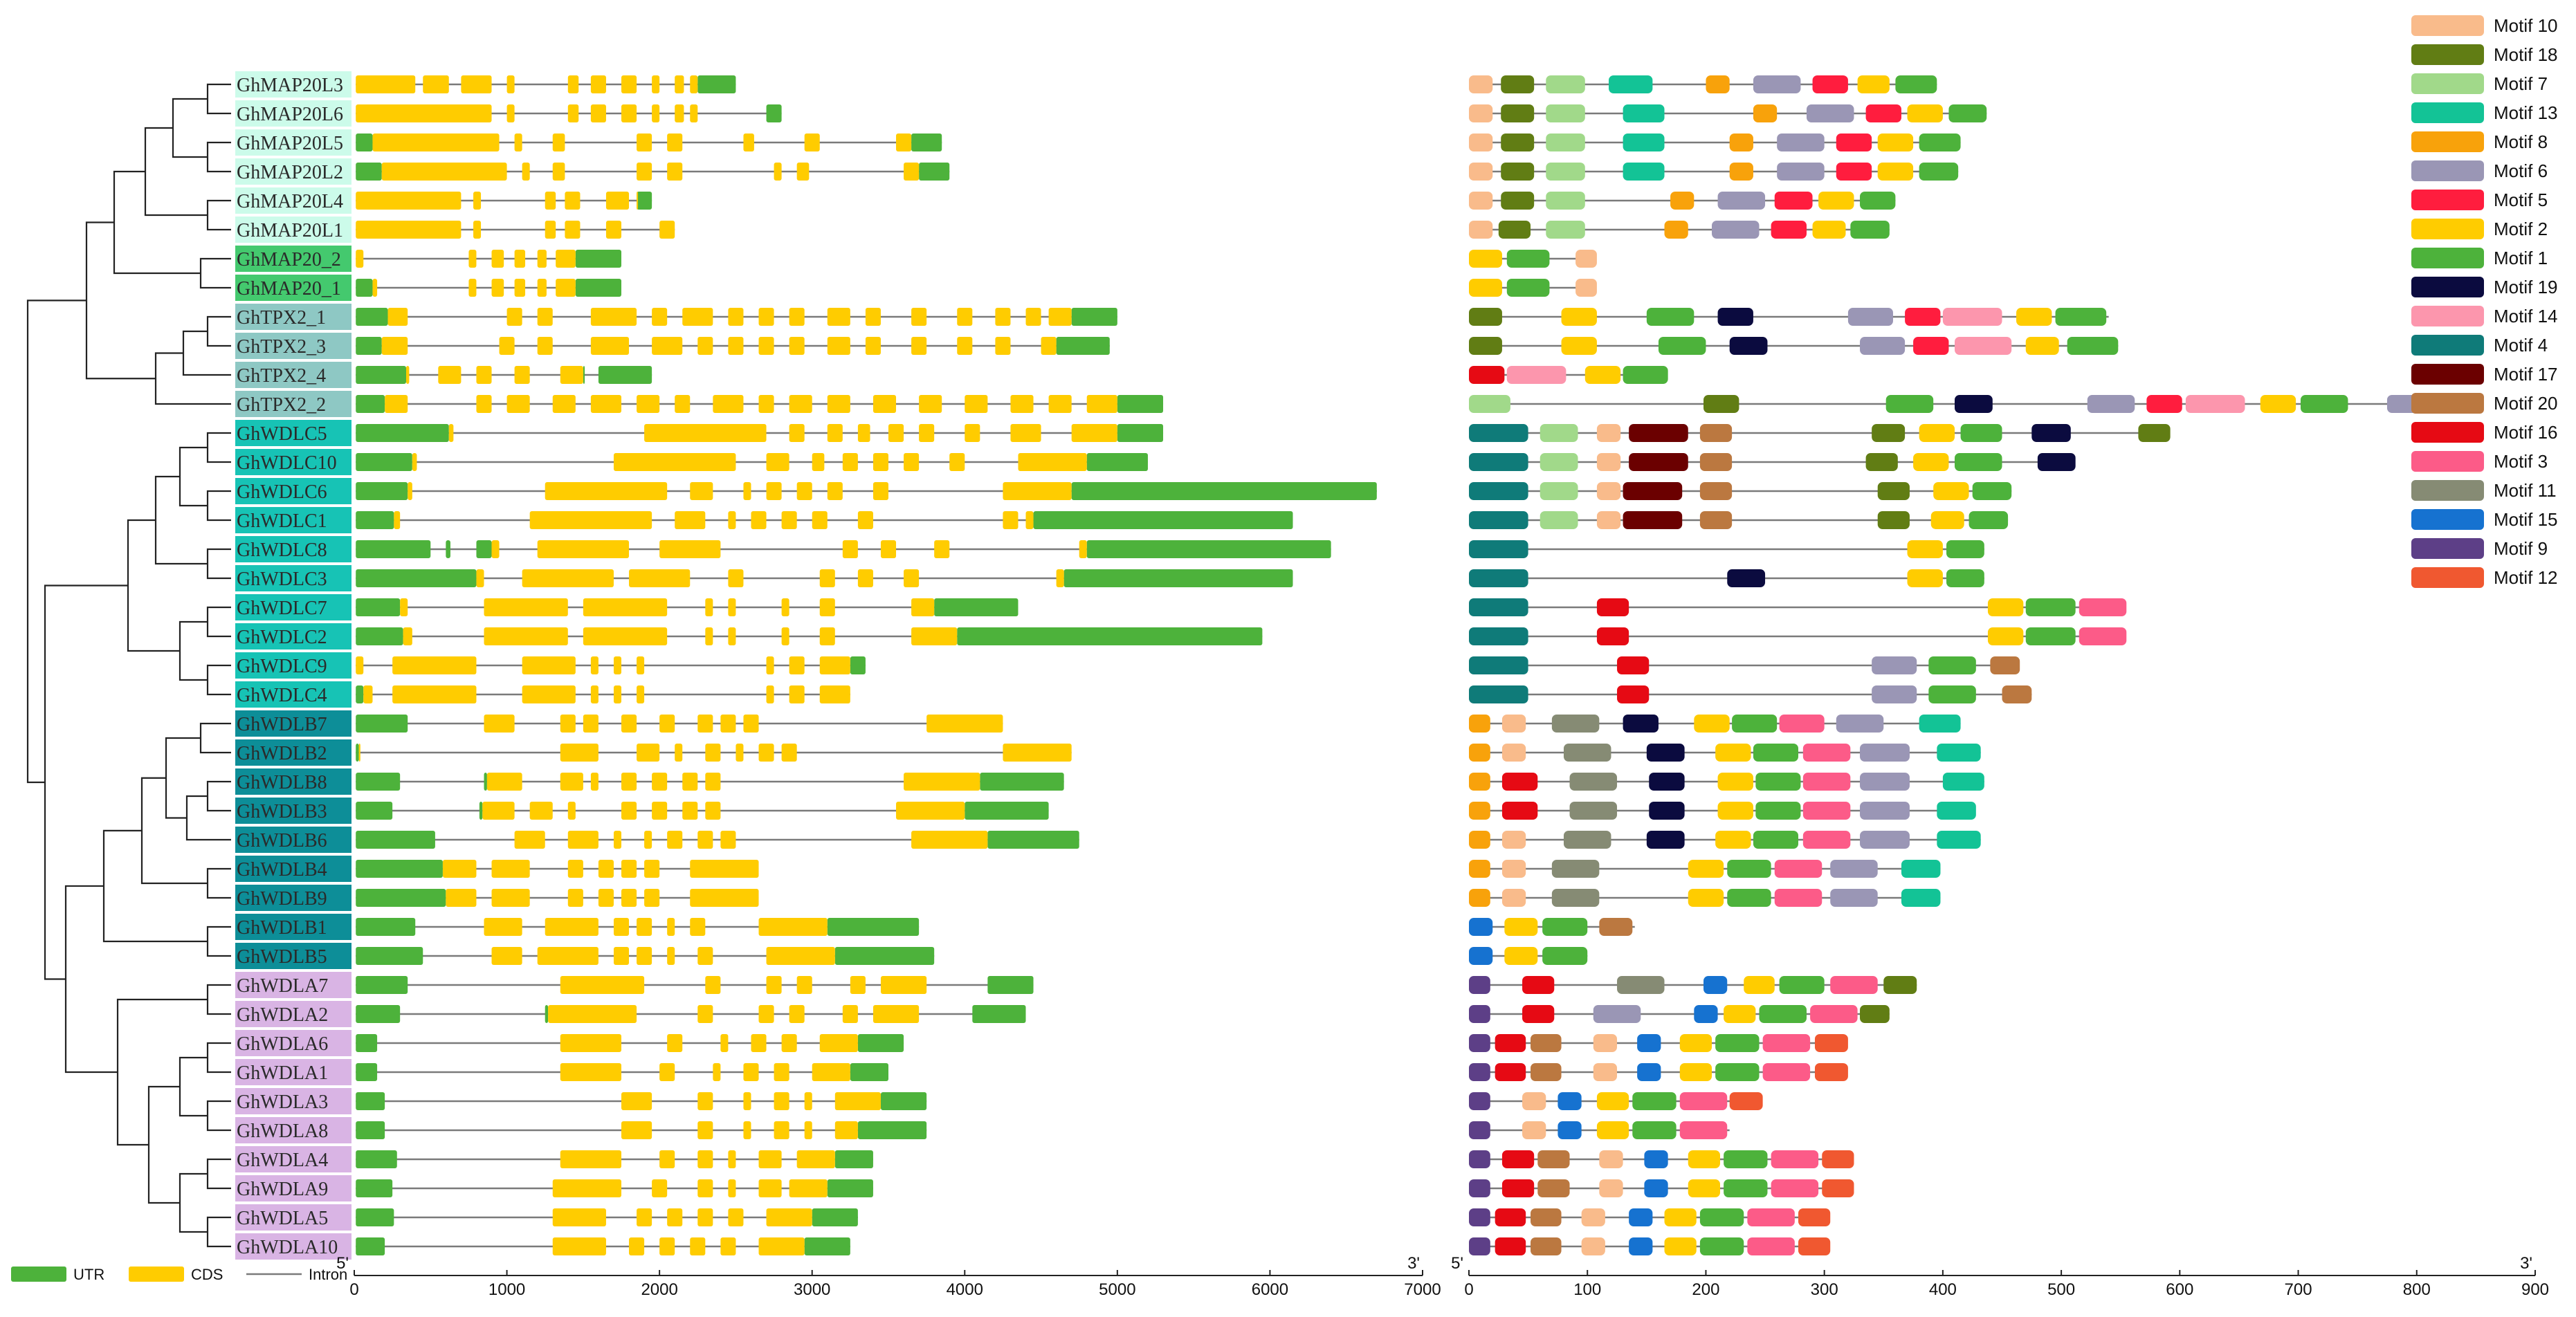 Image resolution: width=2576 pixels, height=1317 pixels. Describe the element at coordinates (2417, 1289) in the screenshot. I see `axis-tick-label: 800` at that location.